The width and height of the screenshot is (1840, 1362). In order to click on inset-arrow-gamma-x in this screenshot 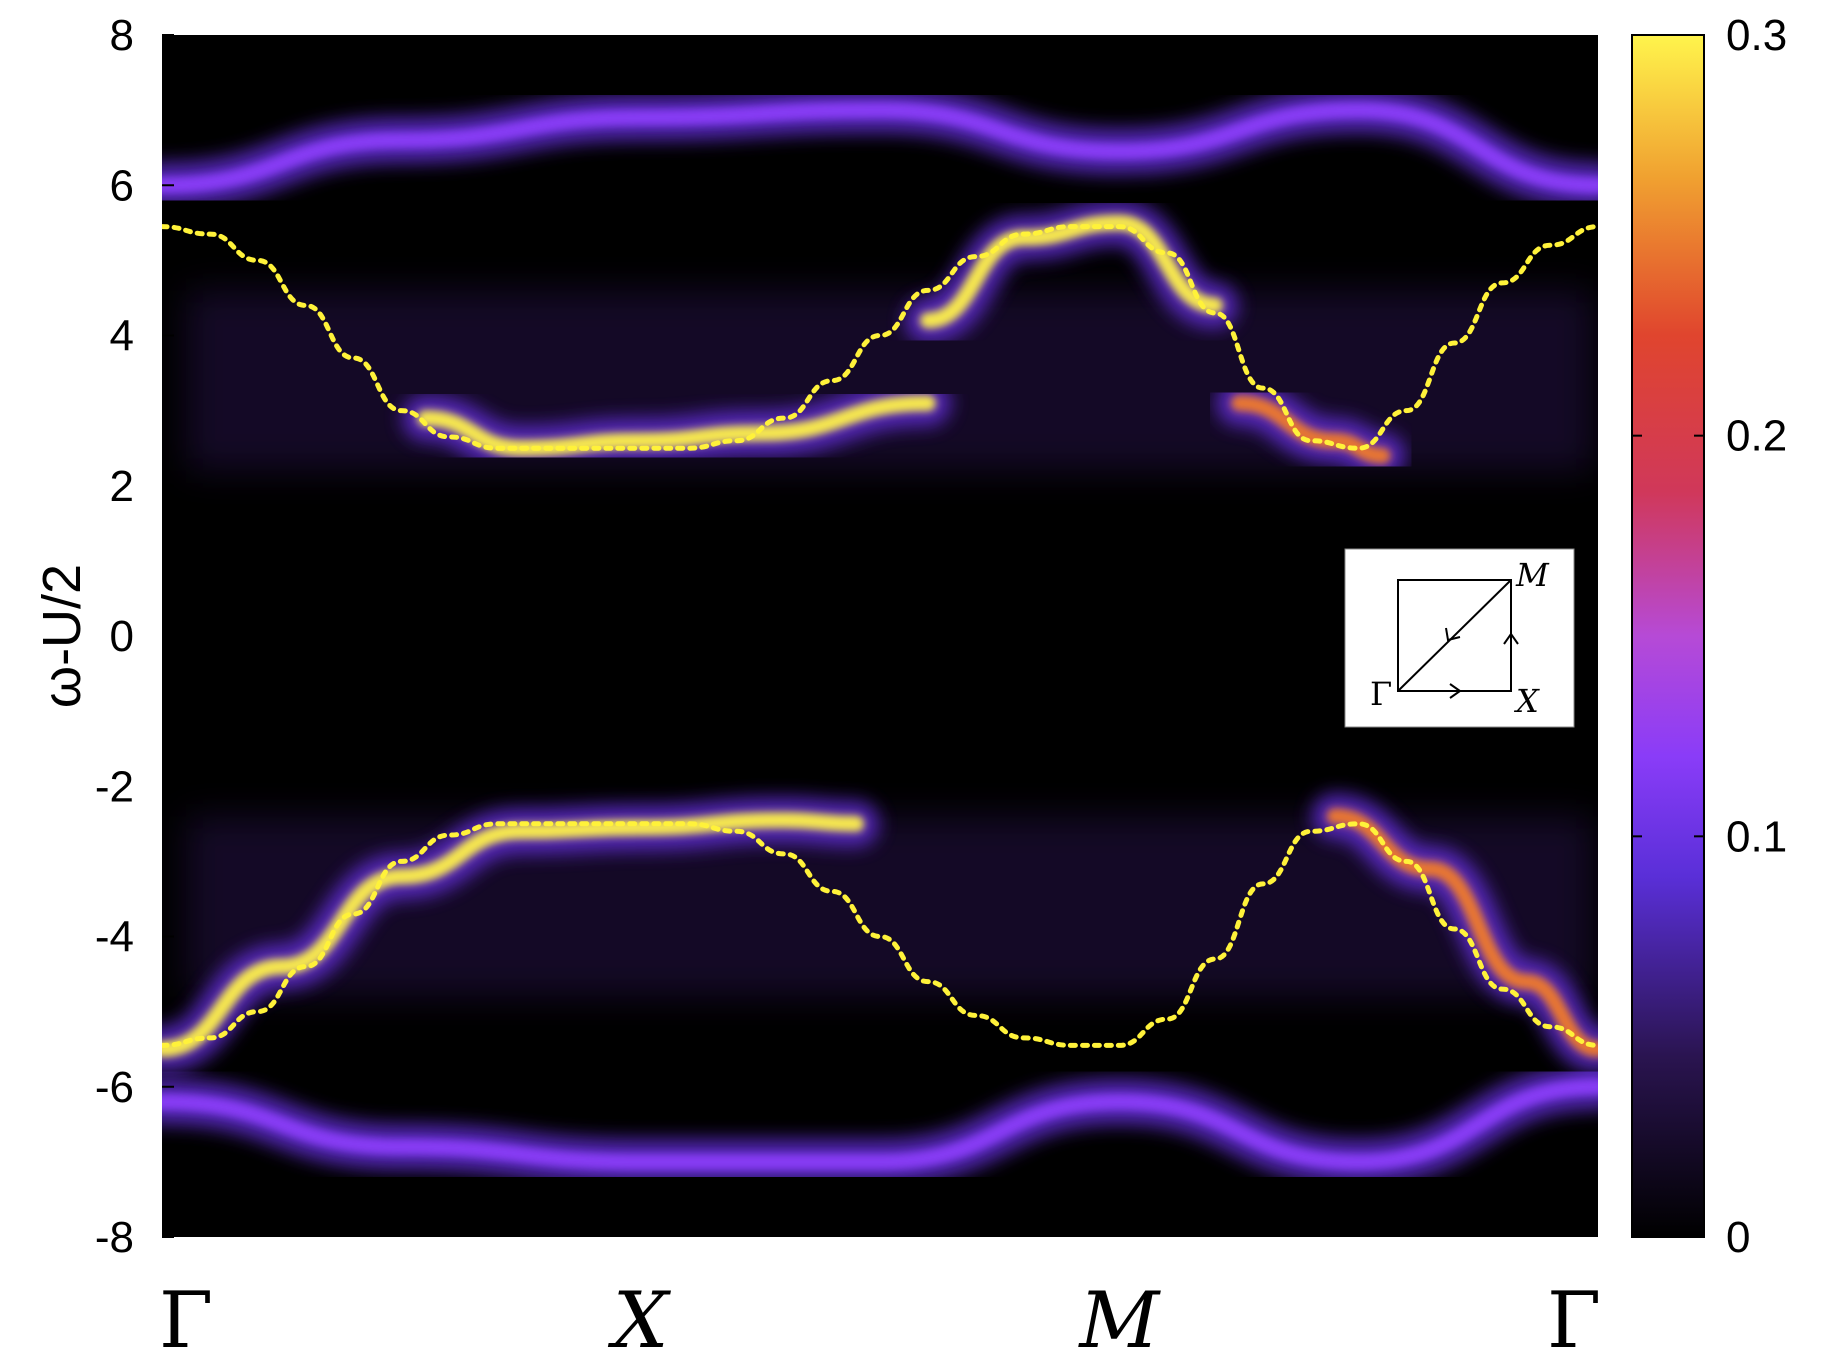, I will do `click(1455, 691)`.